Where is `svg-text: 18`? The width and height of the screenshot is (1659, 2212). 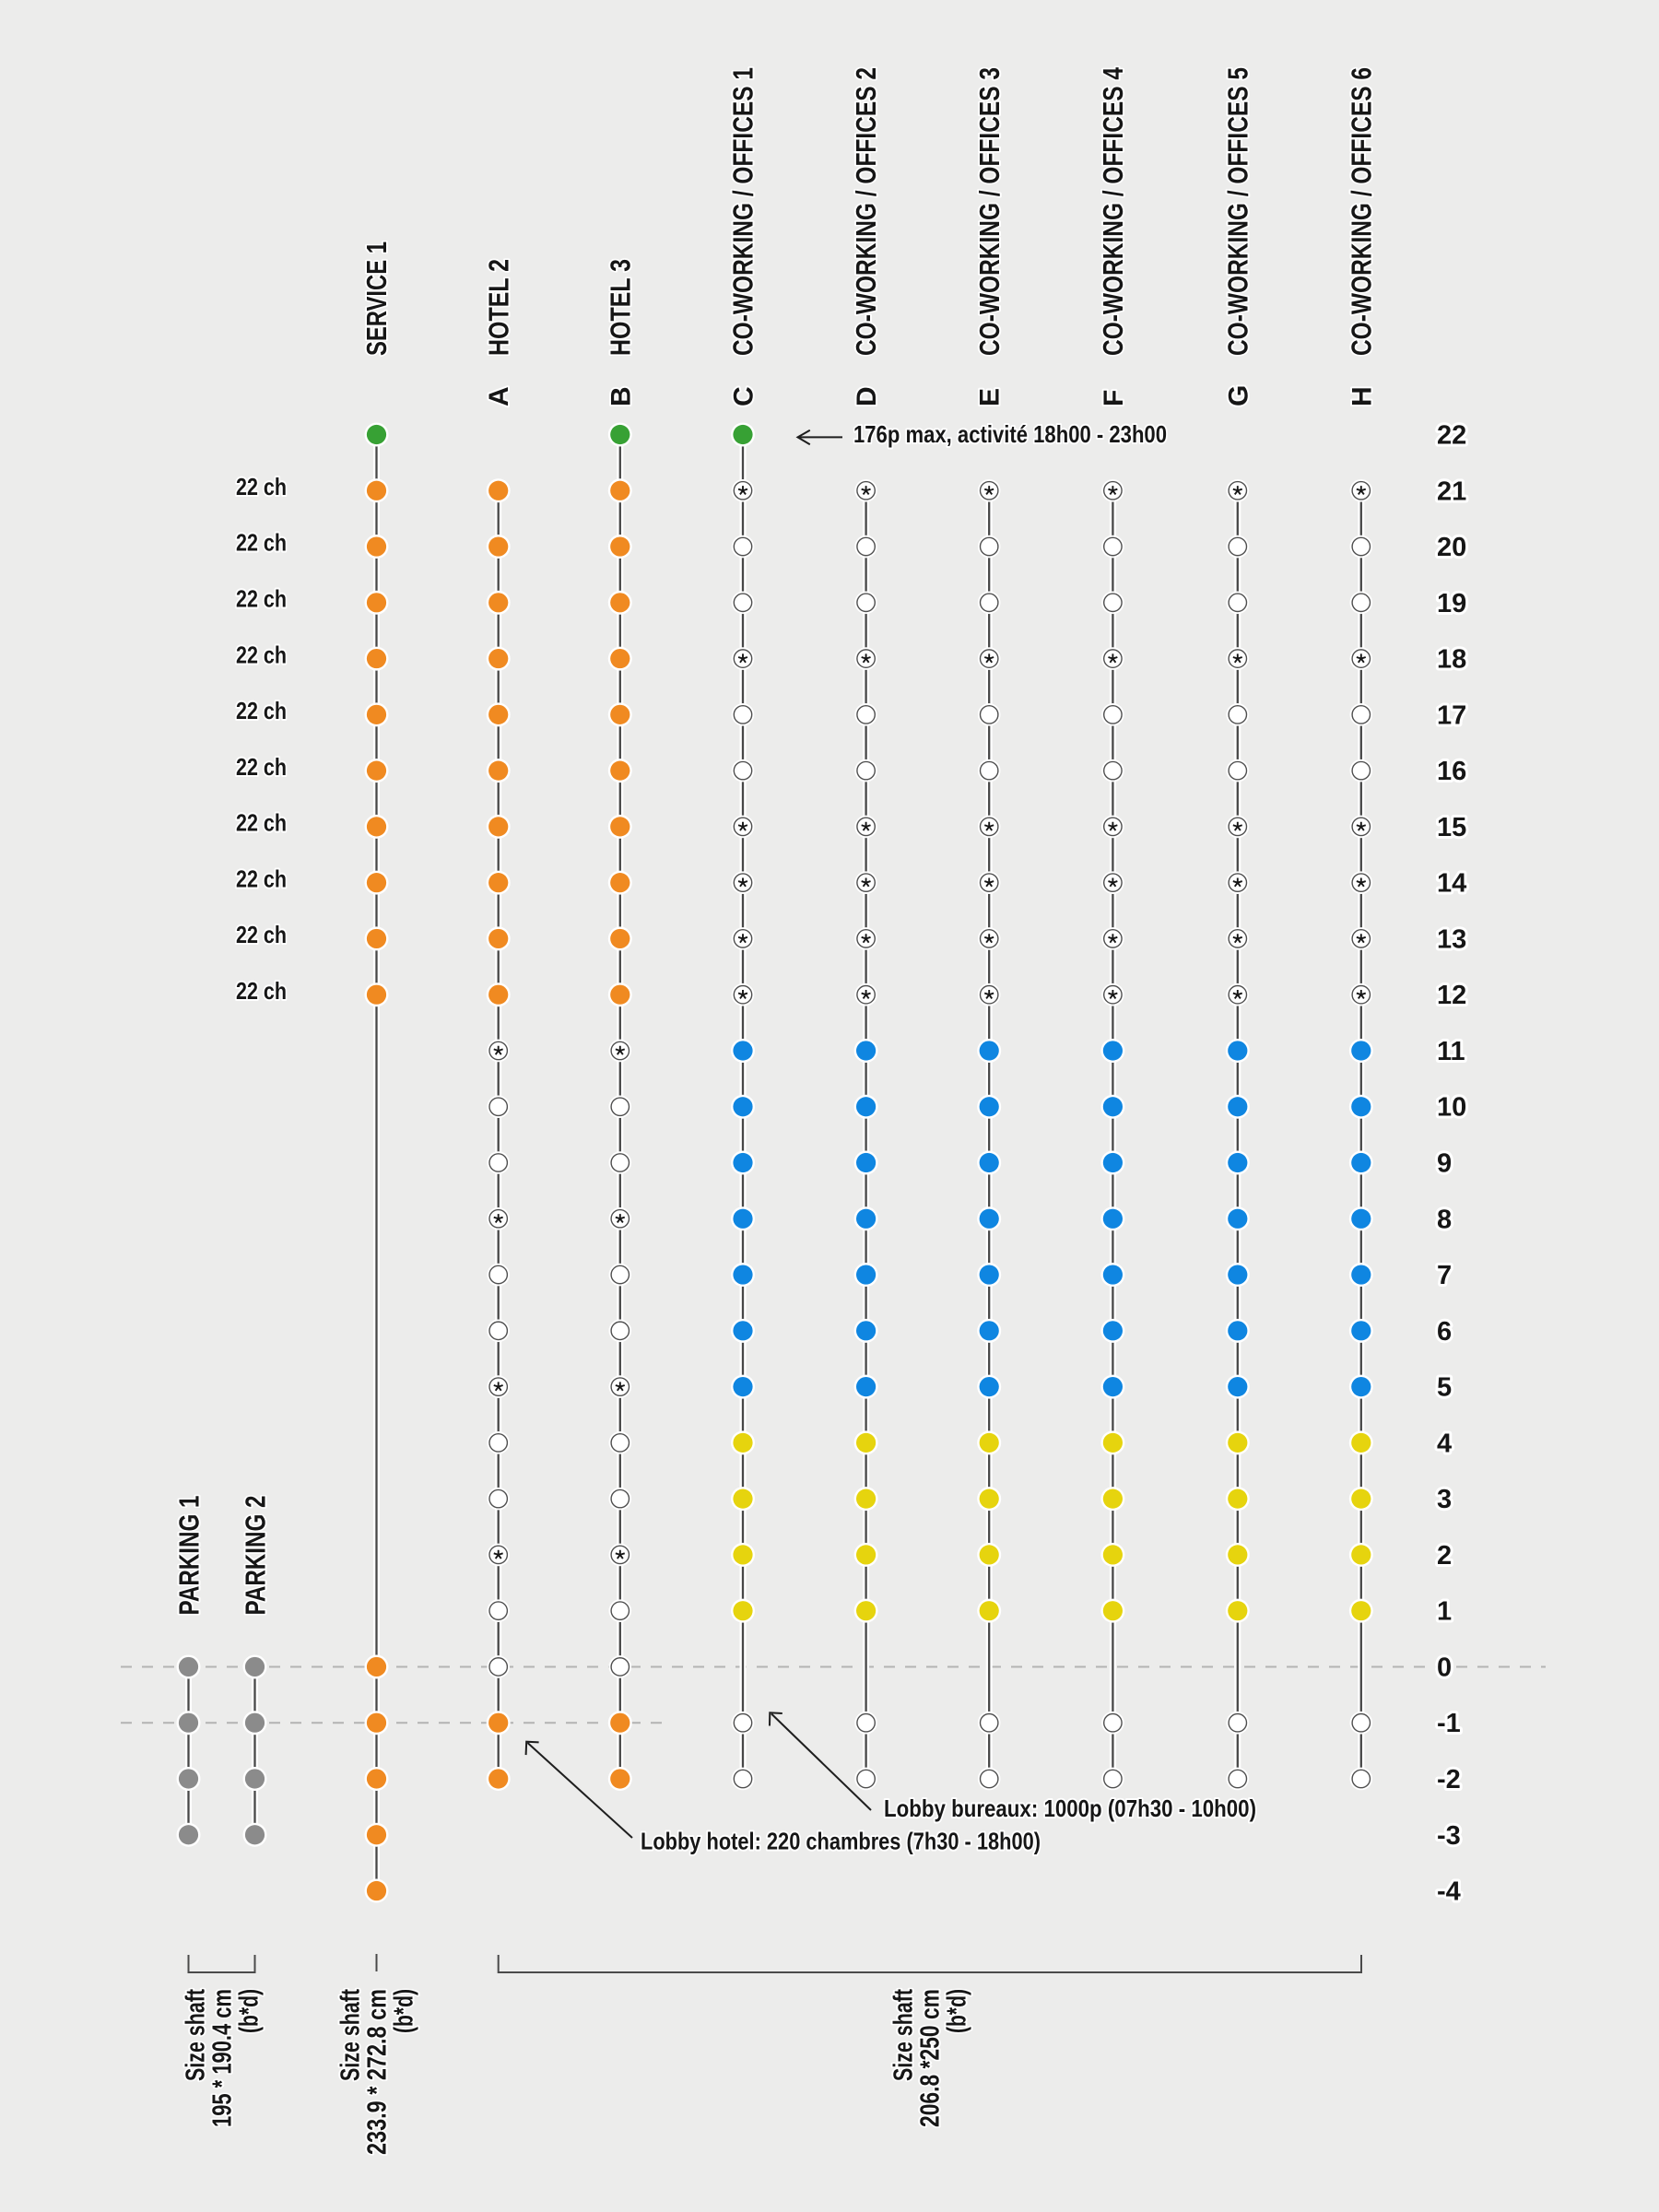
svg-text: 18 is located at coordinates (1451, 660).